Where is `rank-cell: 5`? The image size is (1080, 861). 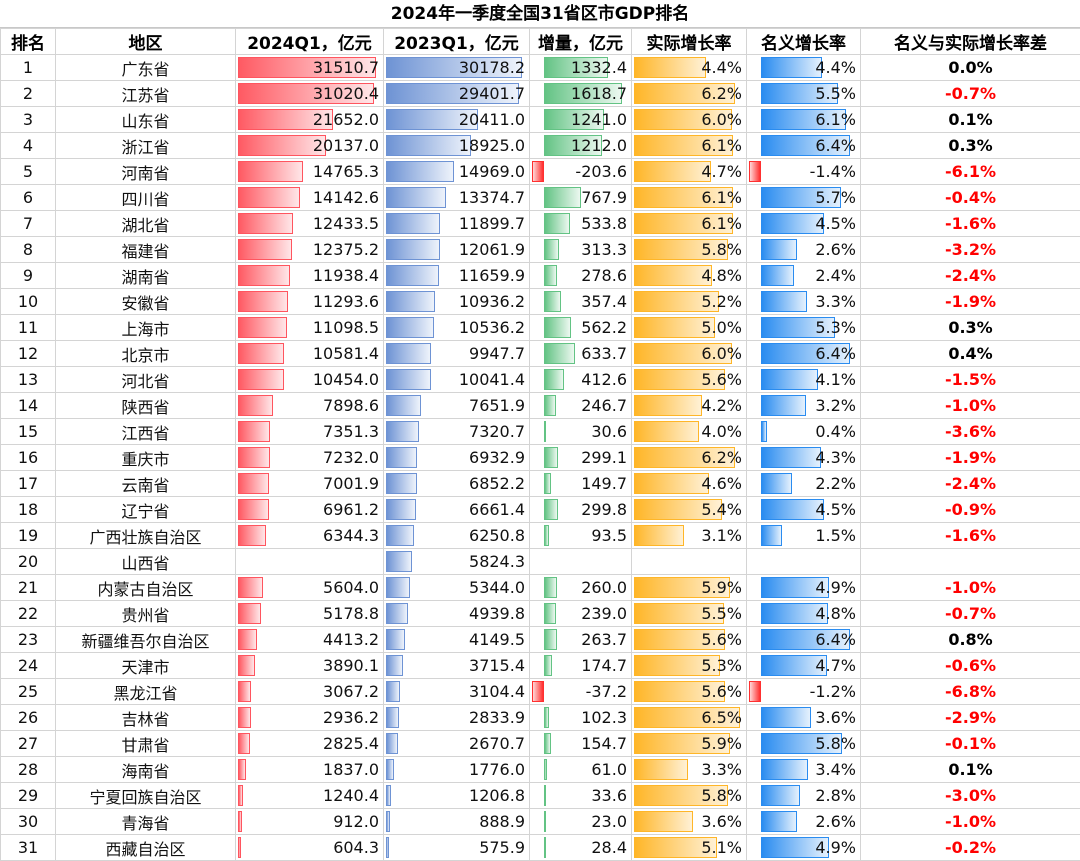
rank-cell: 5 is located at coordinates (28, 172).